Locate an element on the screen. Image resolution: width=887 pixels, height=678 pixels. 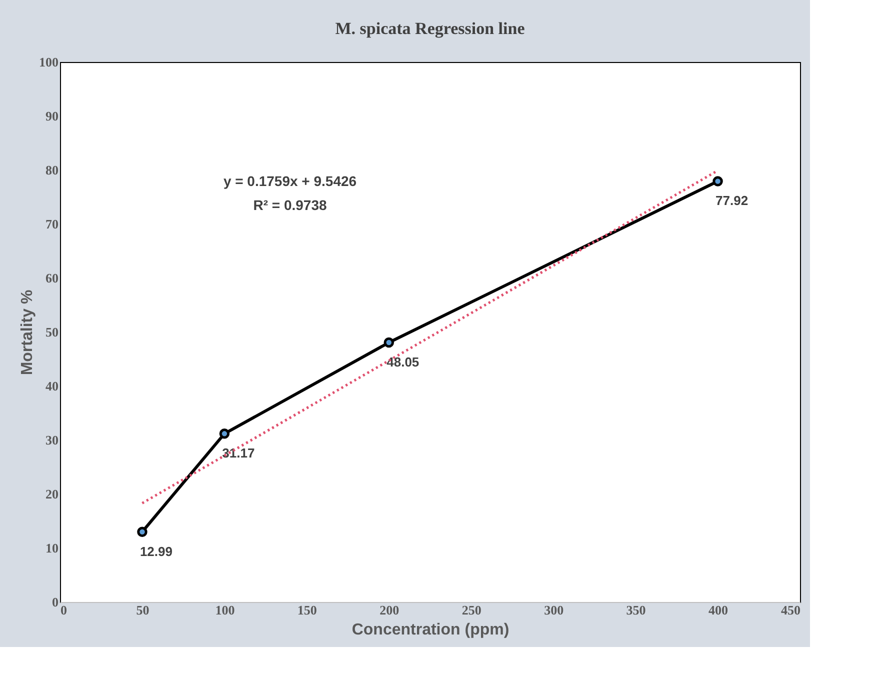
chart-title: M. spicata Regression line is located at coordinates (430, 28).